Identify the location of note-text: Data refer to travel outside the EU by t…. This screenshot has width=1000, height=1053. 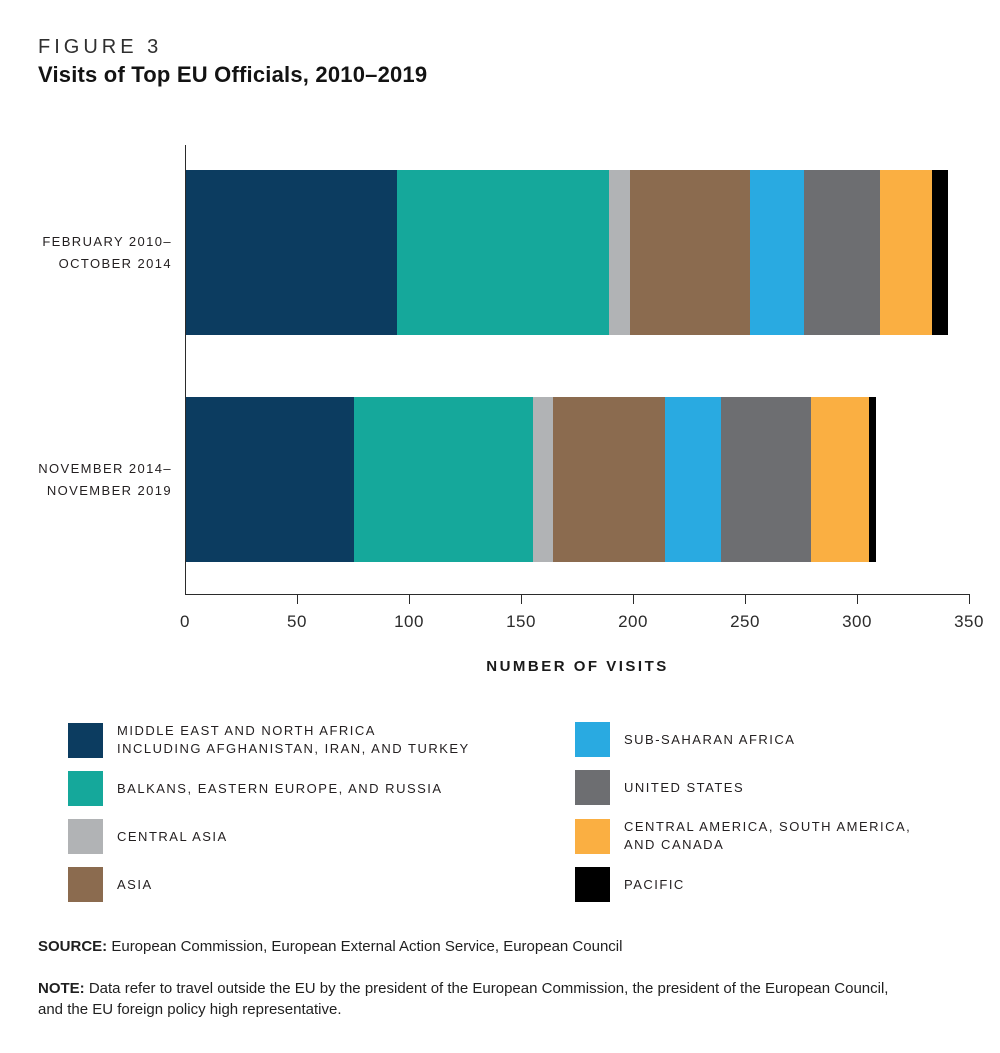
(463, 999).